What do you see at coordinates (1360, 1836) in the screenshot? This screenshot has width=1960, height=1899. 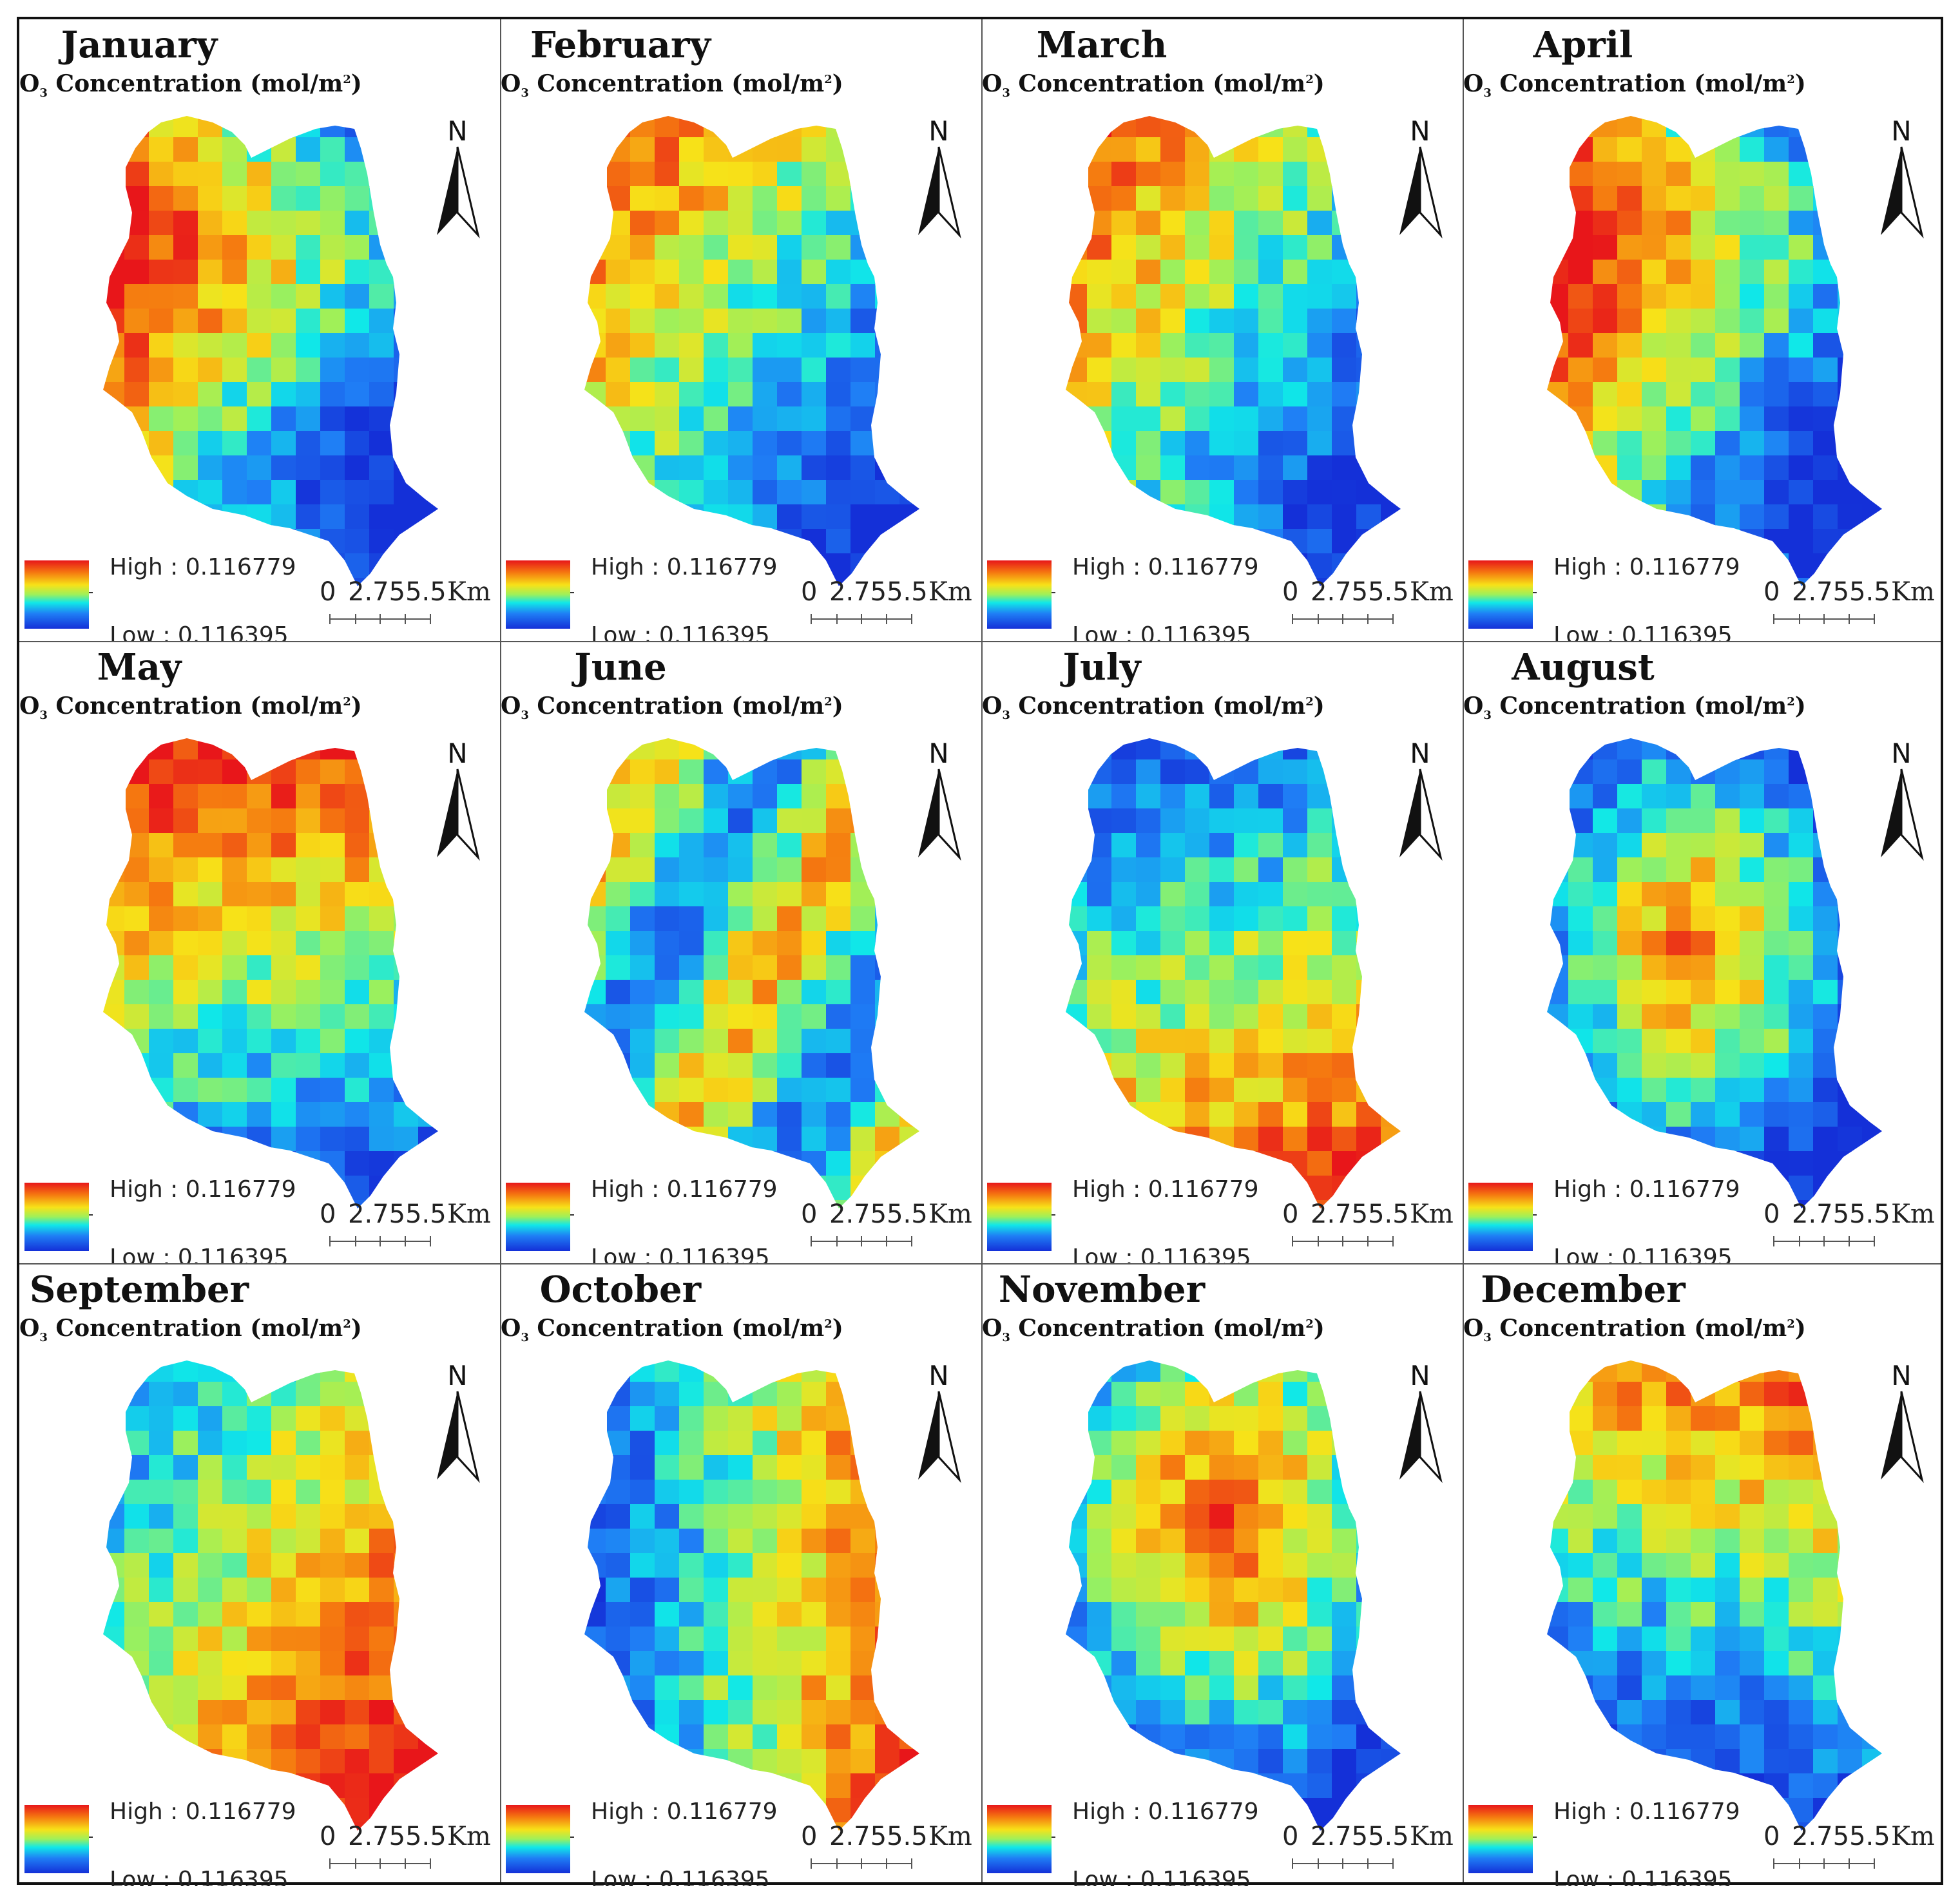 I see `scale-values: 2.755.5` at bounding box center [1360, 1836].